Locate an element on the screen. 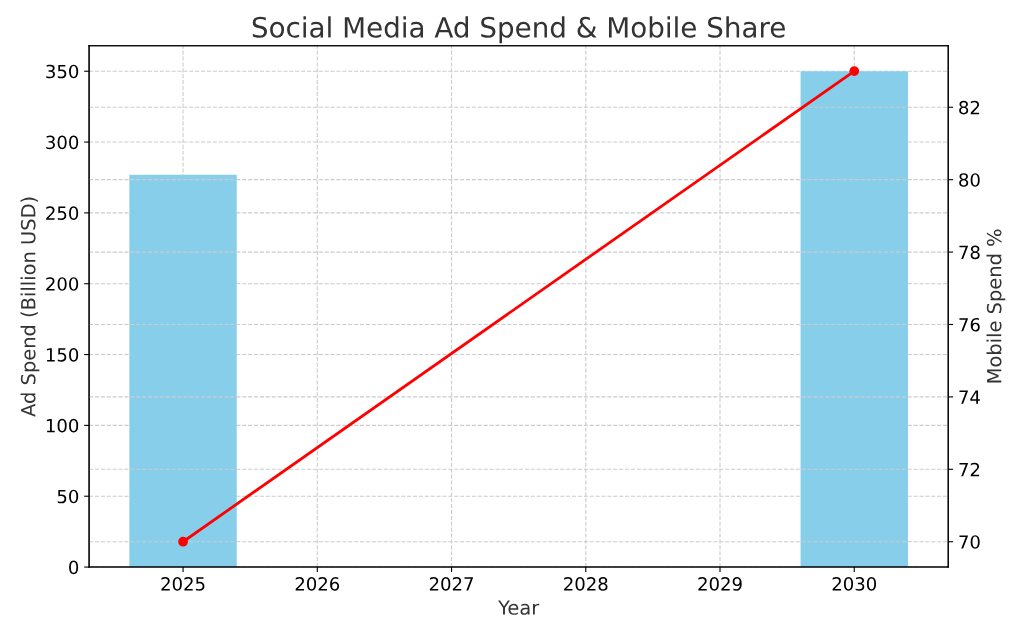  y-tick-label: 300 is located at coordinates (62, 142).